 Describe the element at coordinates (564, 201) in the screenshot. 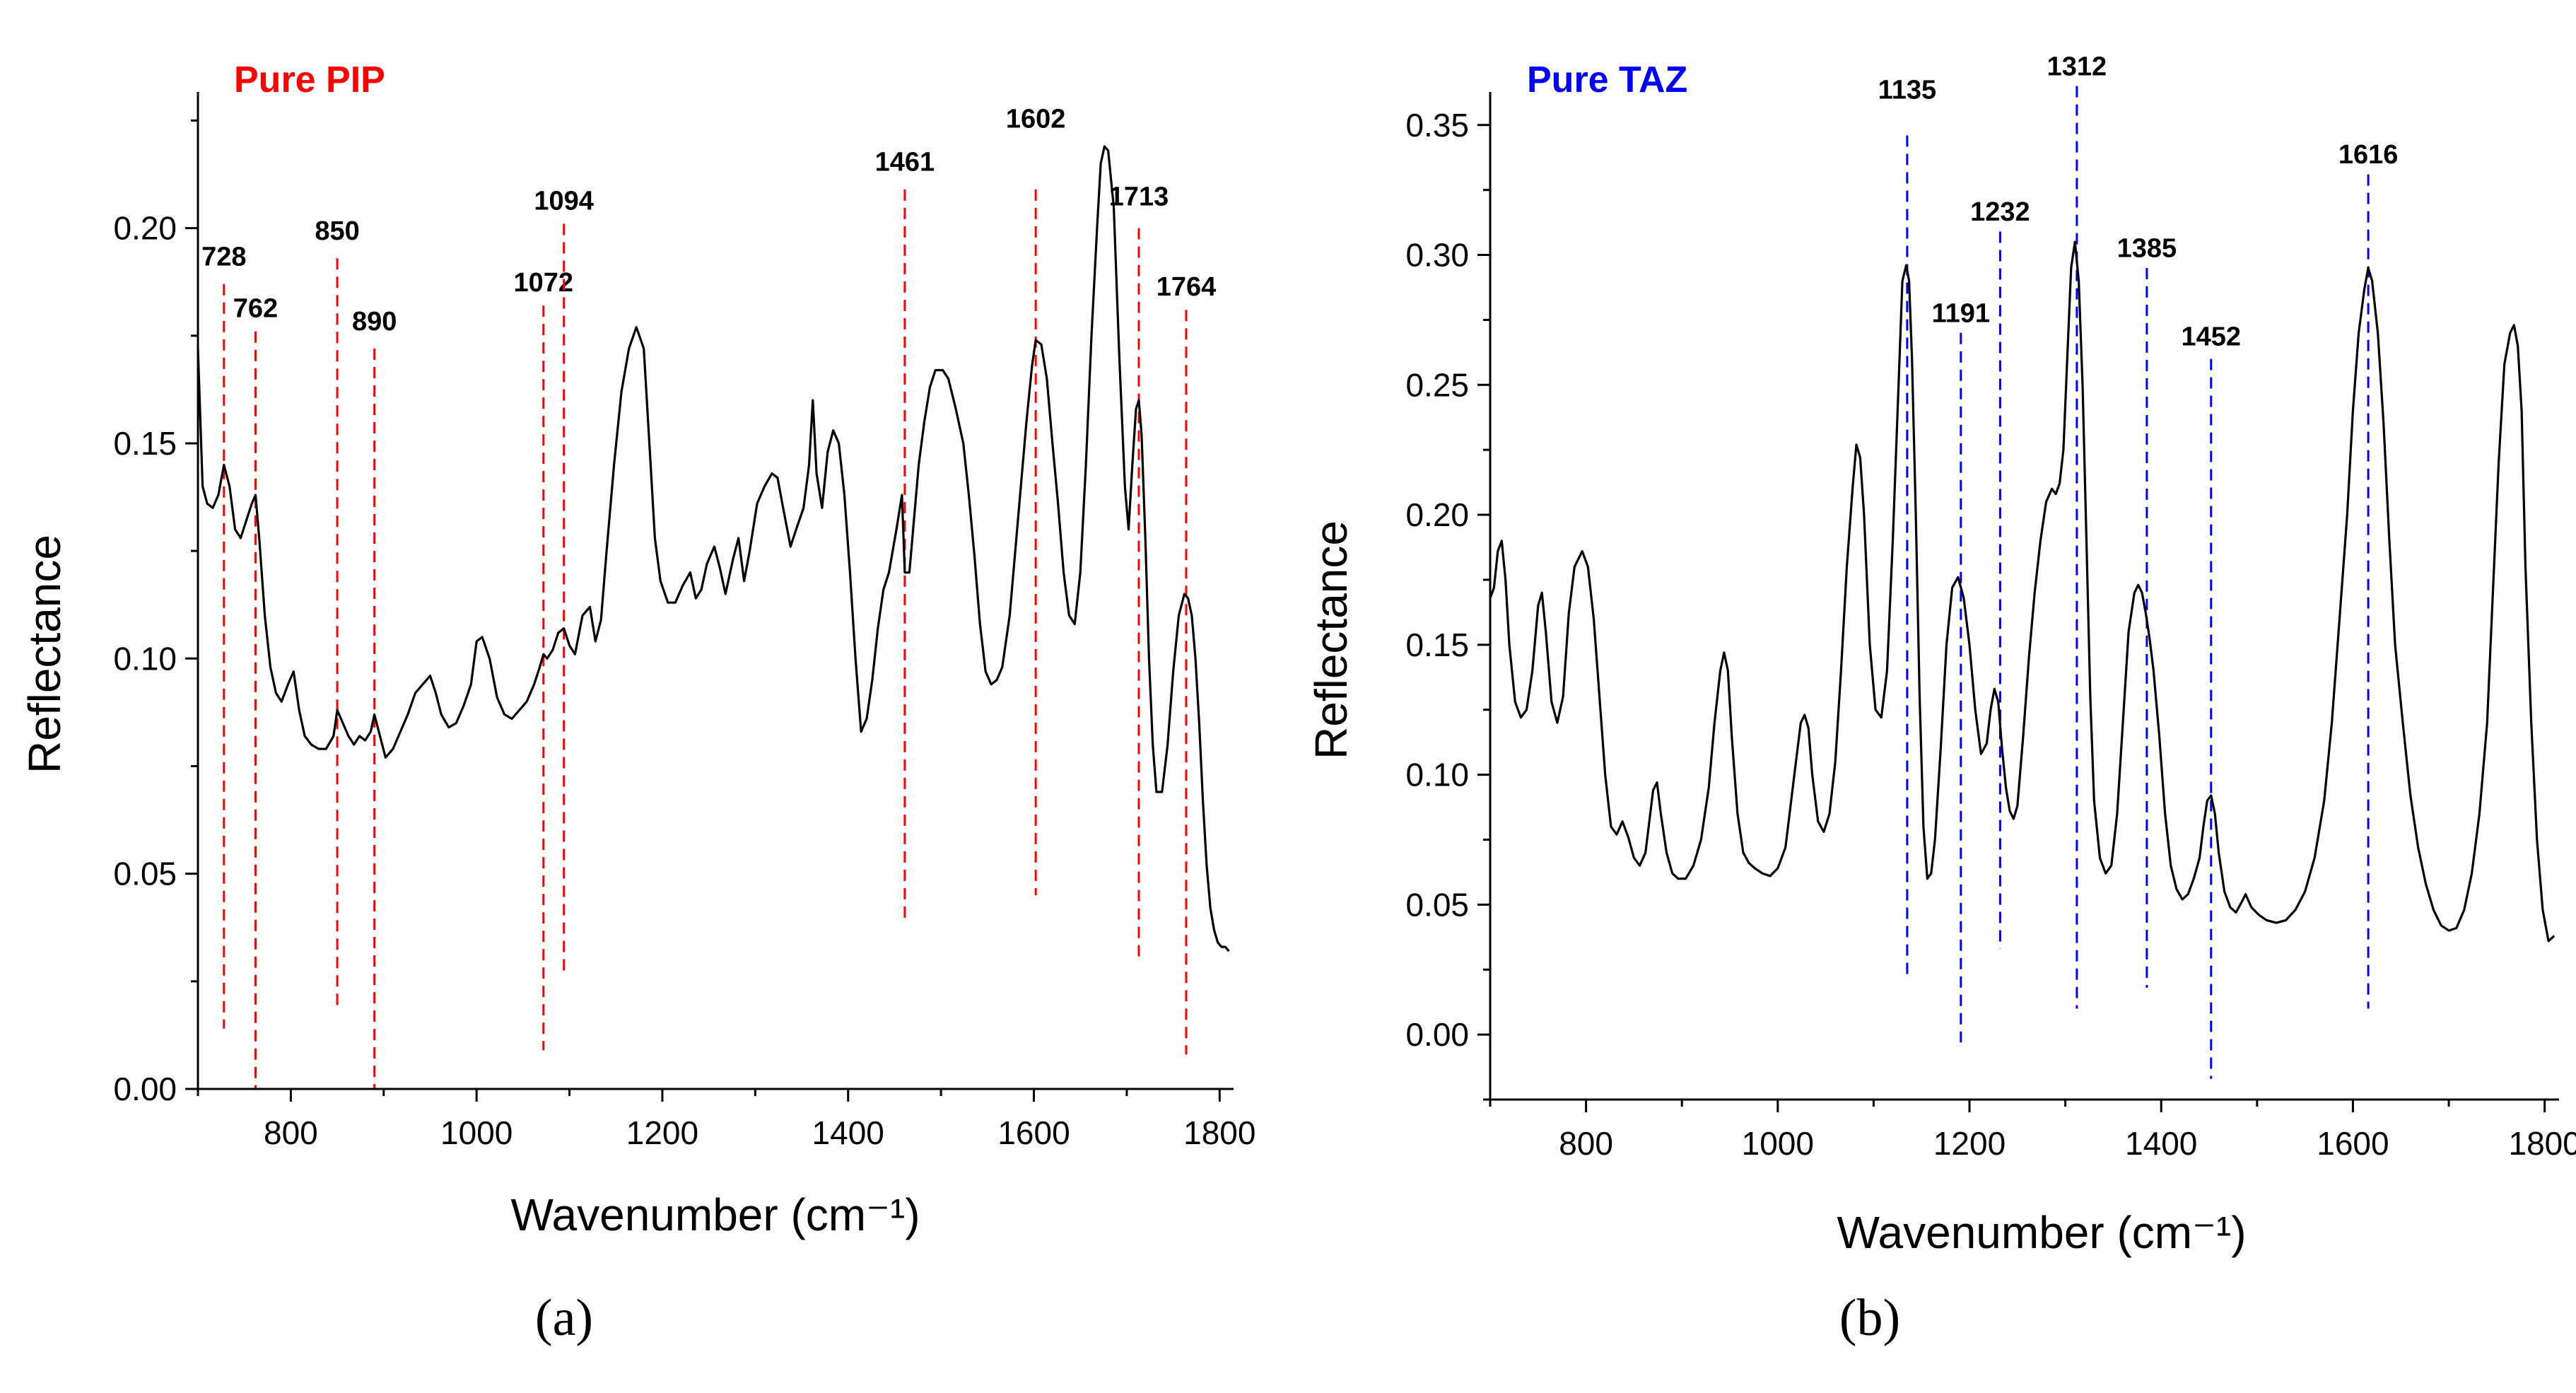

I see `peak-label-1094: 1094` at that location.